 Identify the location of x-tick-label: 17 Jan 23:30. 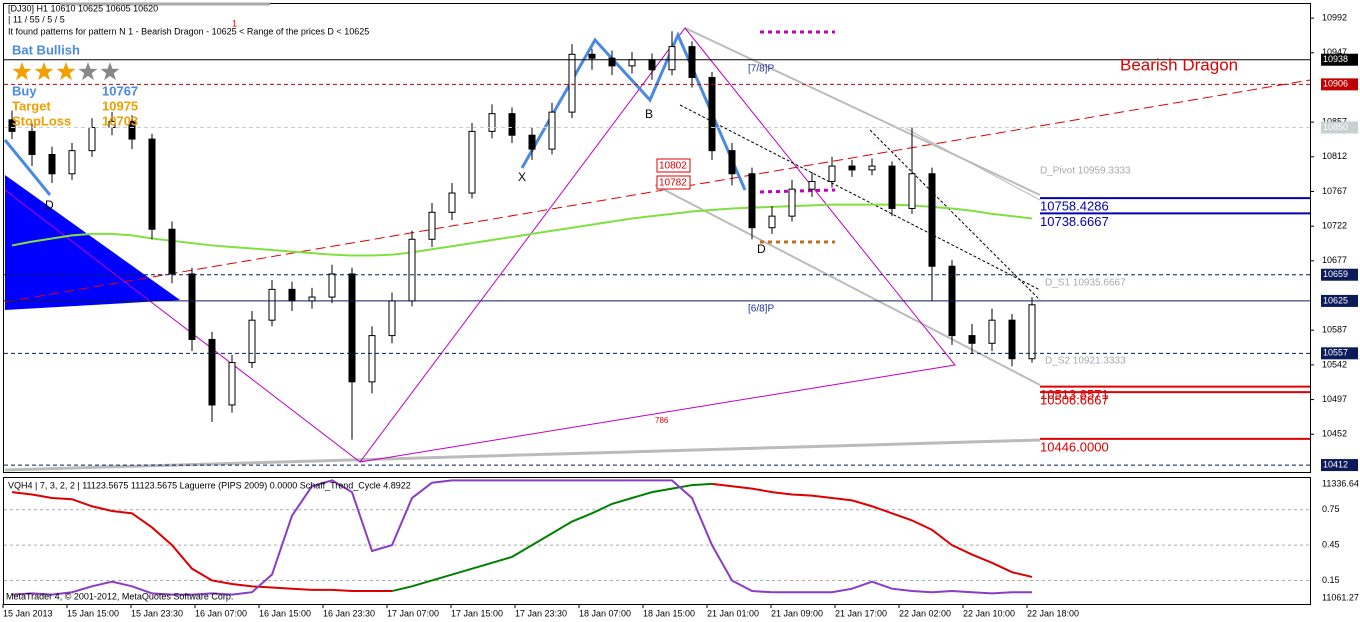
(541, 613).